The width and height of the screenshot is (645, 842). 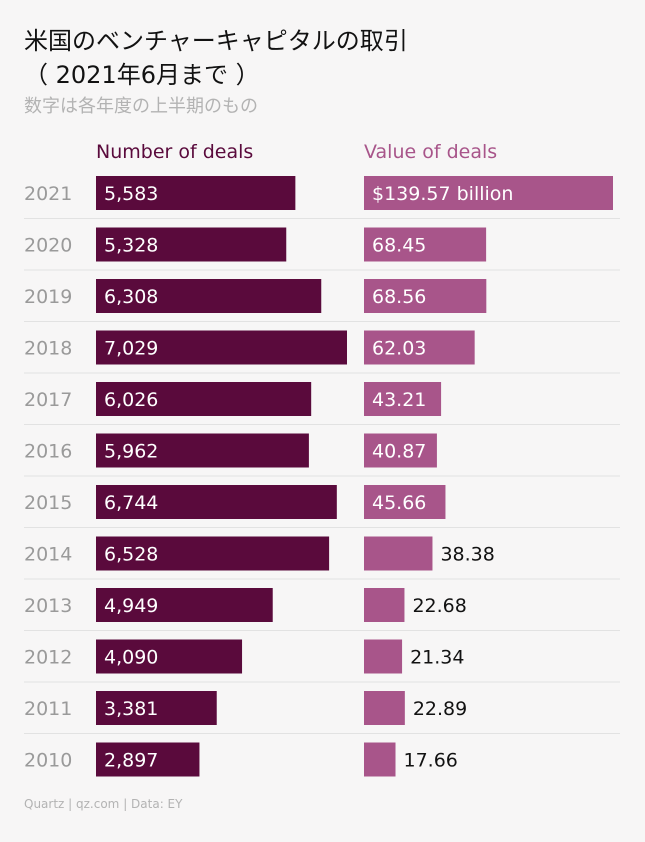 I want to click on year-label: 2019, so click(x=48, y=297).